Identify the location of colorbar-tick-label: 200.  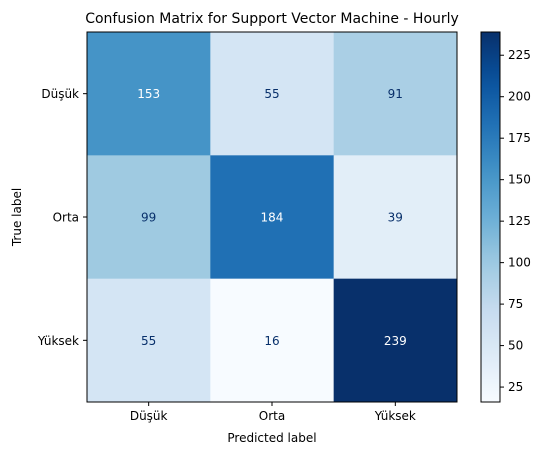
(519, 97).